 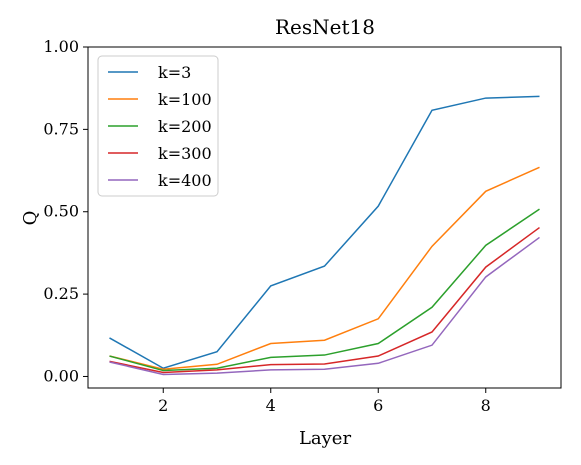 What do you see at coordinates (61, 211) in the screenshot?
I see `y-tick-label: 0.50` at bounding box center [61, 211].